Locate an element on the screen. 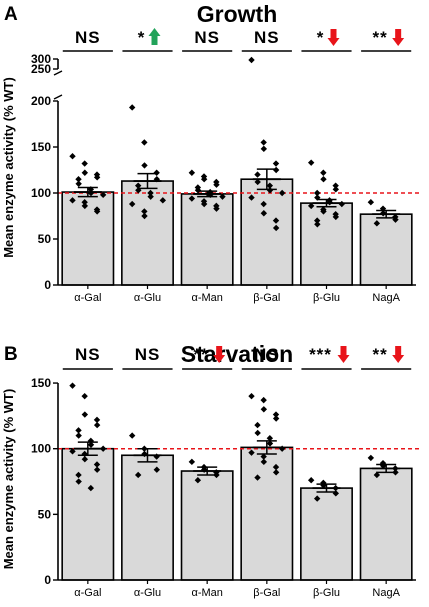 The image size is (429, 607). significance-label: *** is located at coordinates (320, 354).